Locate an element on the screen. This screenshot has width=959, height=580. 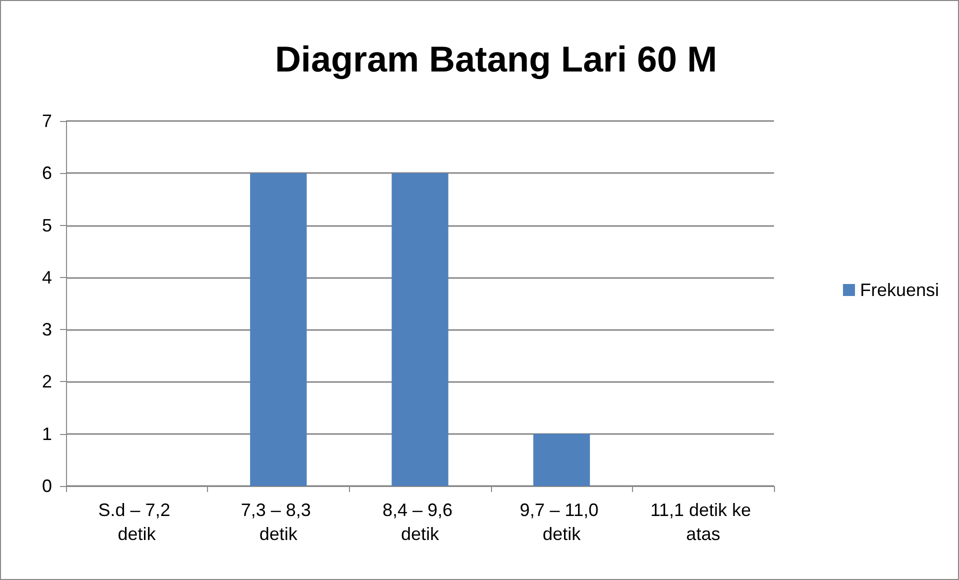
legend-label: Frekuensi is located at coordinates (899, 290).